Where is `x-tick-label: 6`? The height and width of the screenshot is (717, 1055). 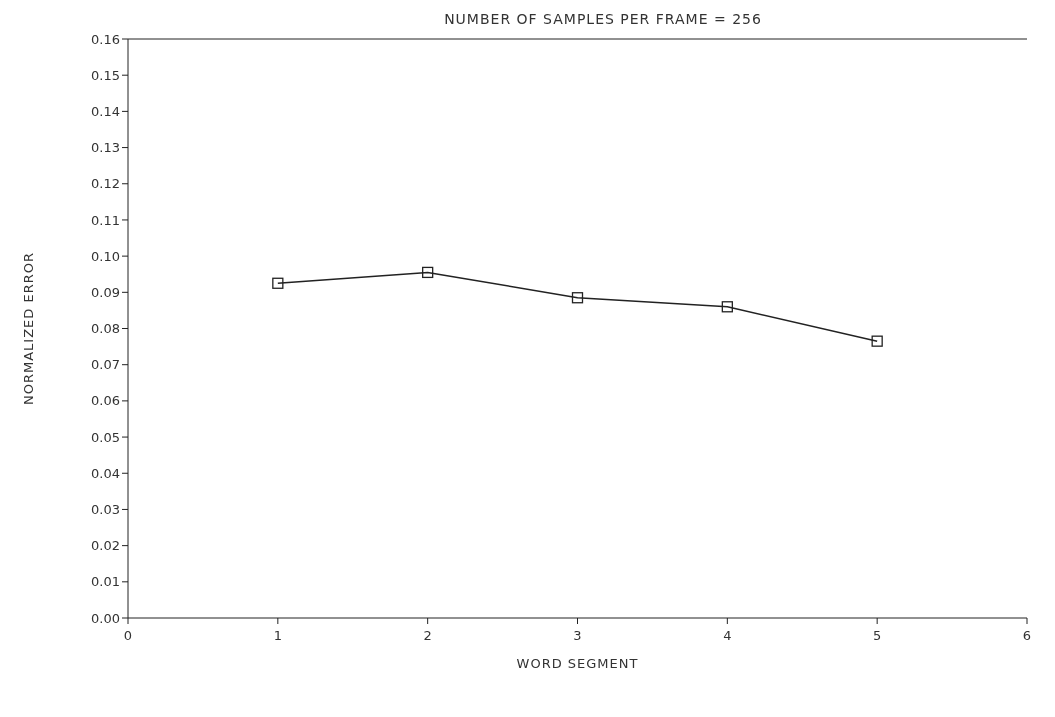 x-tick-label: 6 is located at coordinates (1027, 635).